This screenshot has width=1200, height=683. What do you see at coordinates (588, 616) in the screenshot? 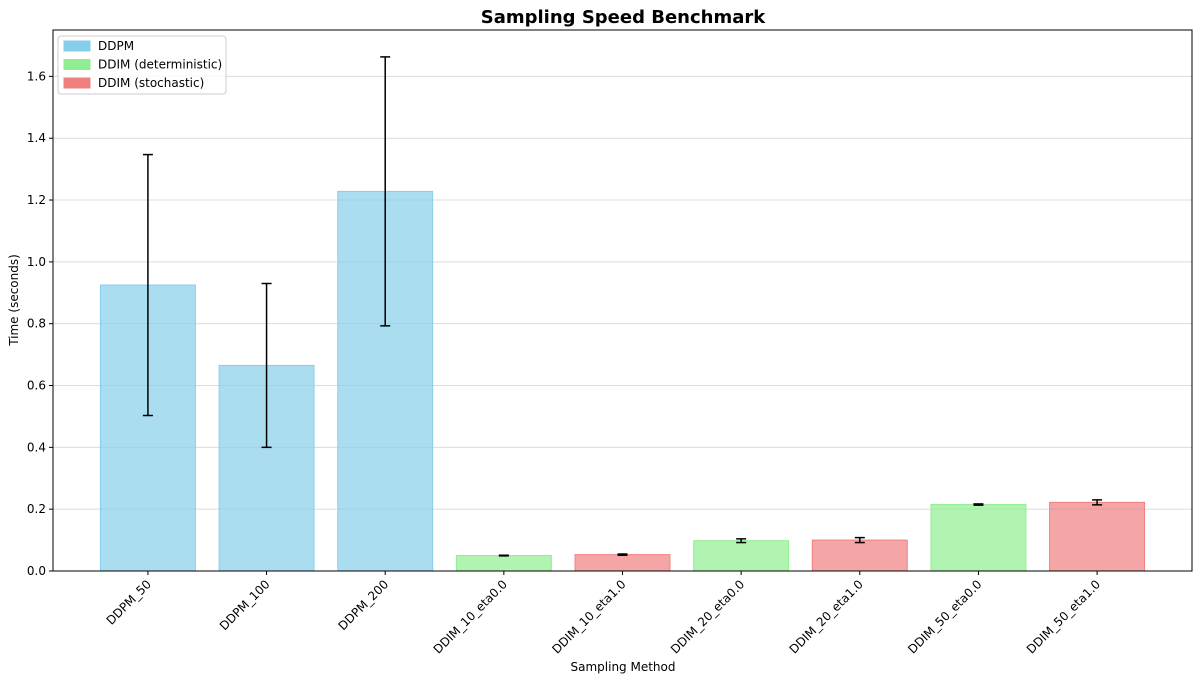
I see `x-tick-label: DDIM_10_eta1.0` at bounding box center [588, 616].